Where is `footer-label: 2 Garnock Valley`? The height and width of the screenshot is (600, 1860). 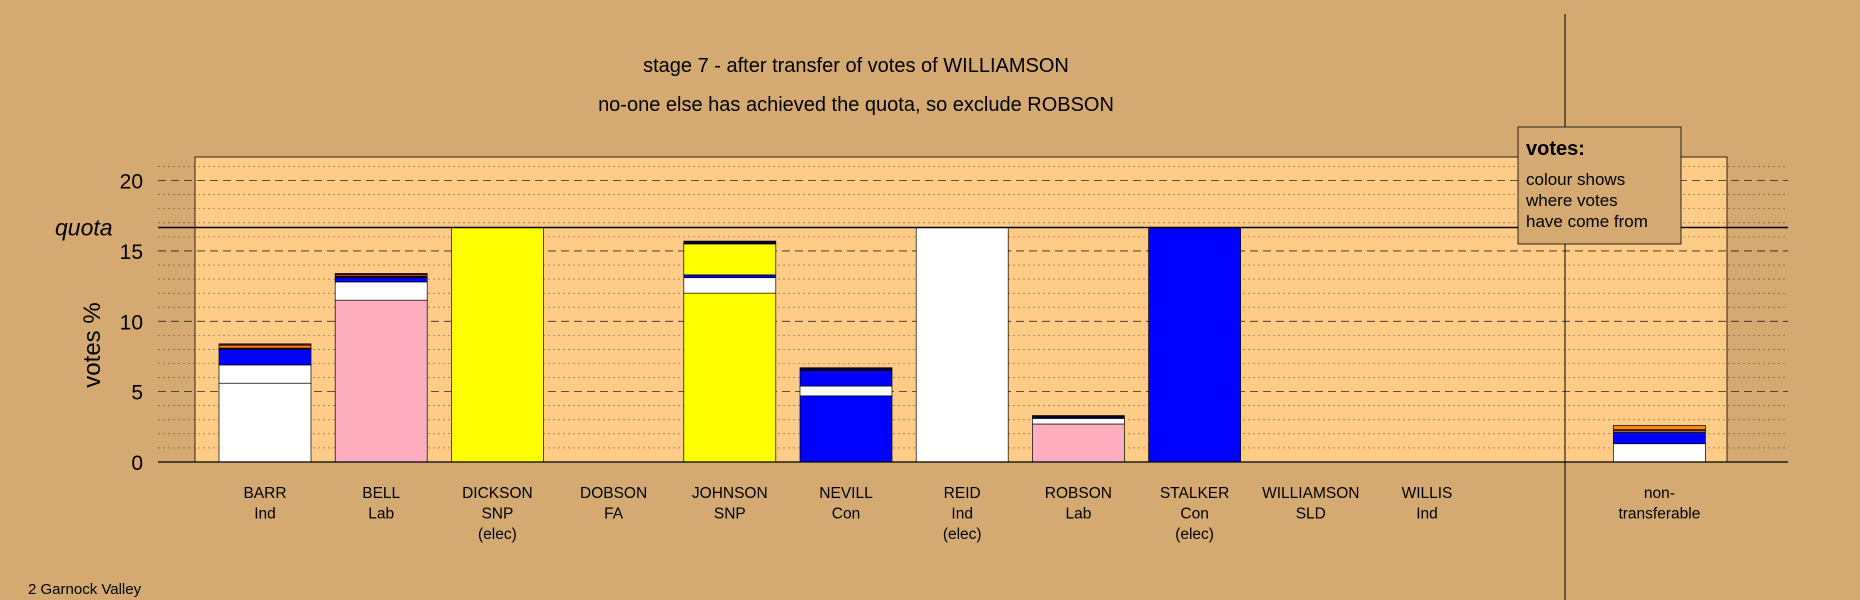 footer-label: 2 Garnock Valley is located at coordinates (85, 589).